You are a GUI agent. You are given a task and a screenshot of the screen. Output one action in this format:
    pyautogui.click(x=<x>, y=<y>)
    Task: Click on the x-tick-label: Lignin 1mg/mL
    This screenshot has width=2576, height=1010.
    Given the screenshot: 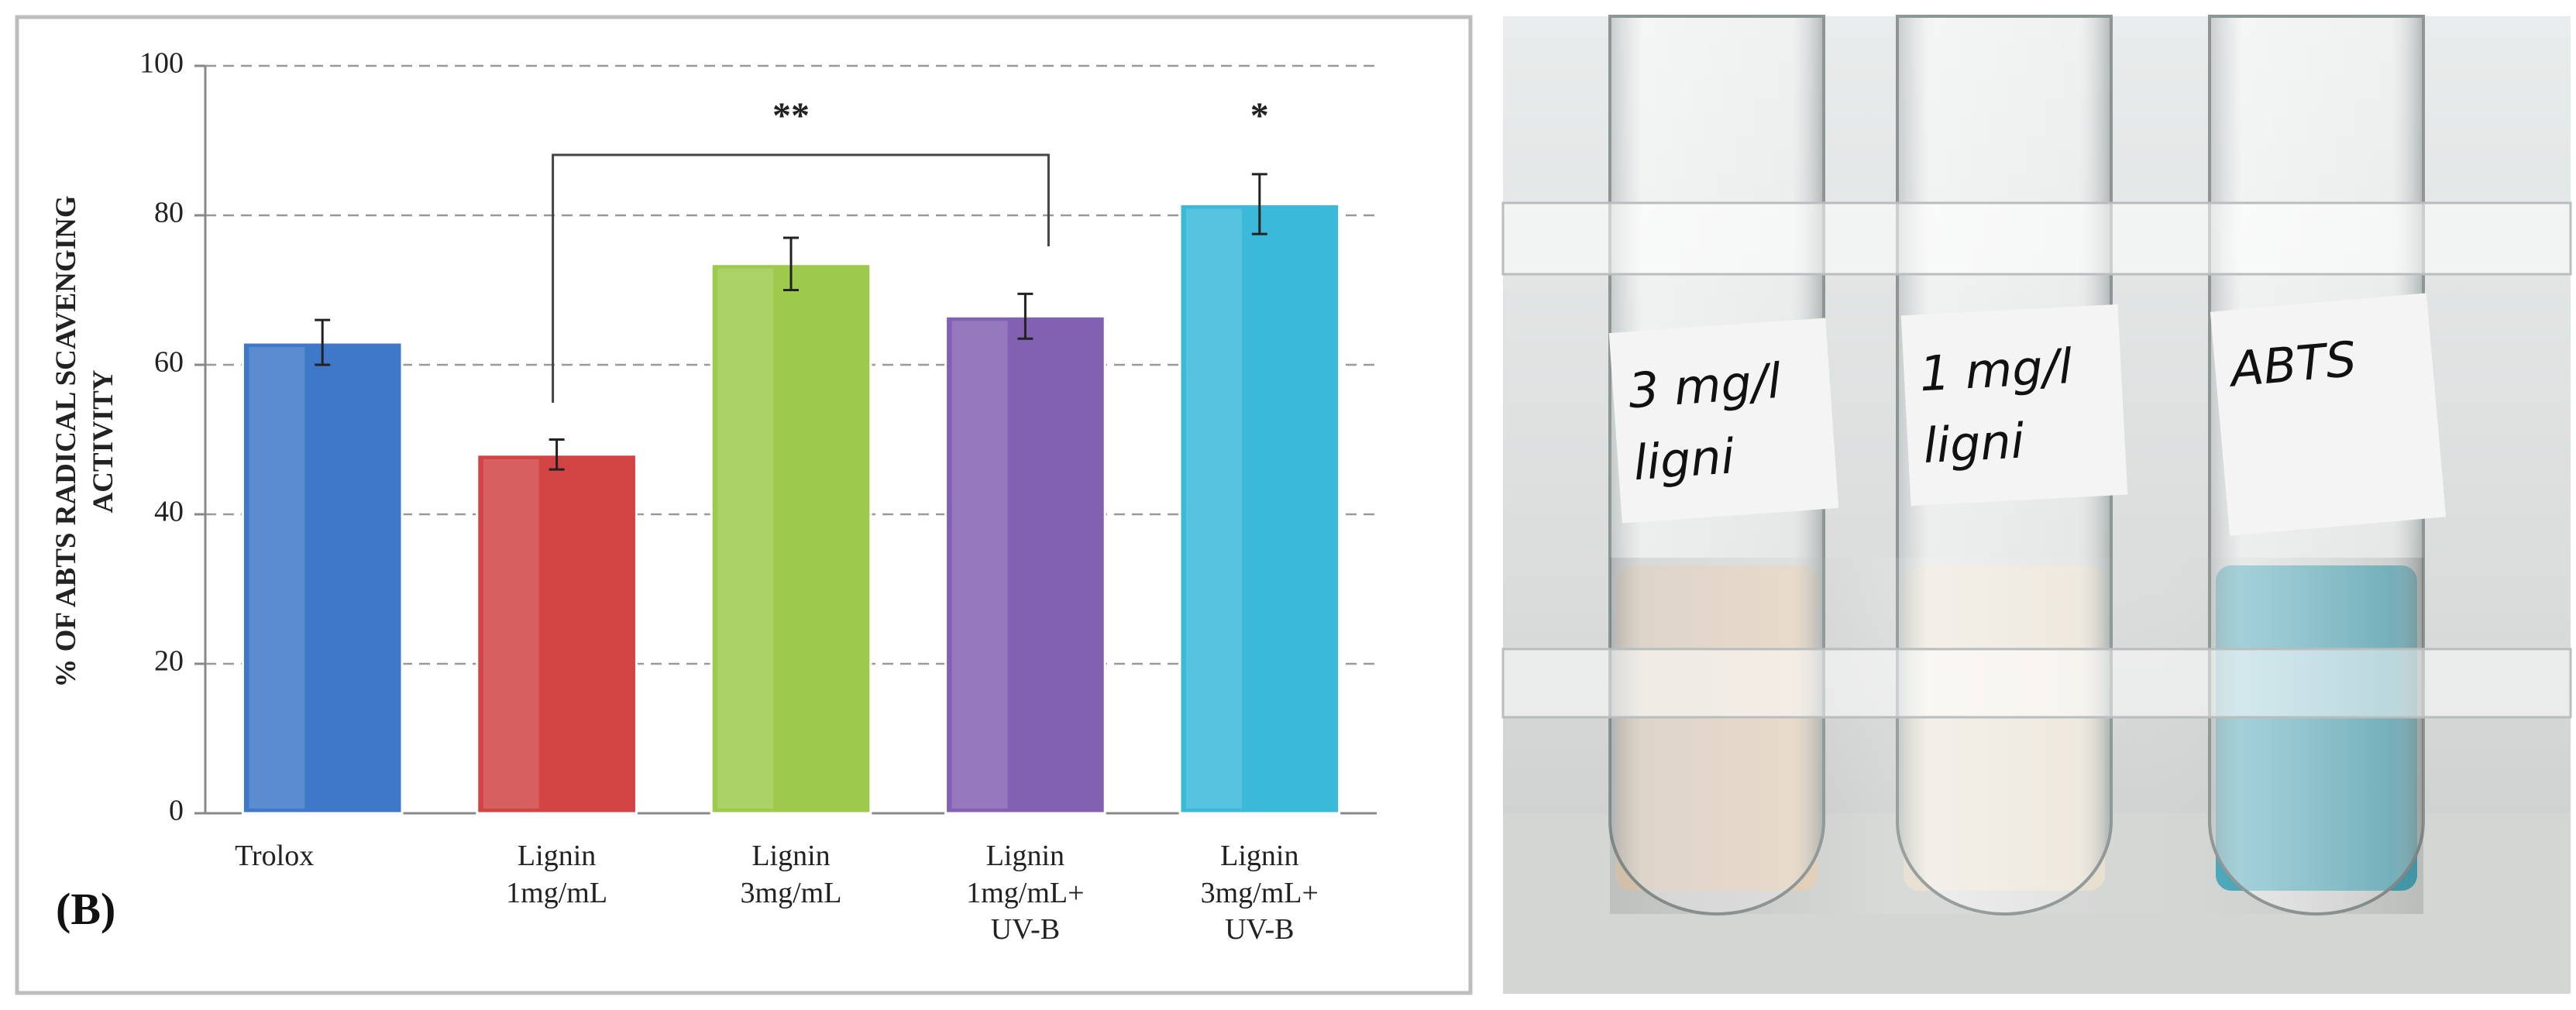 What is the action you would take?
    pyautogui.click(x=557, y=874)
    